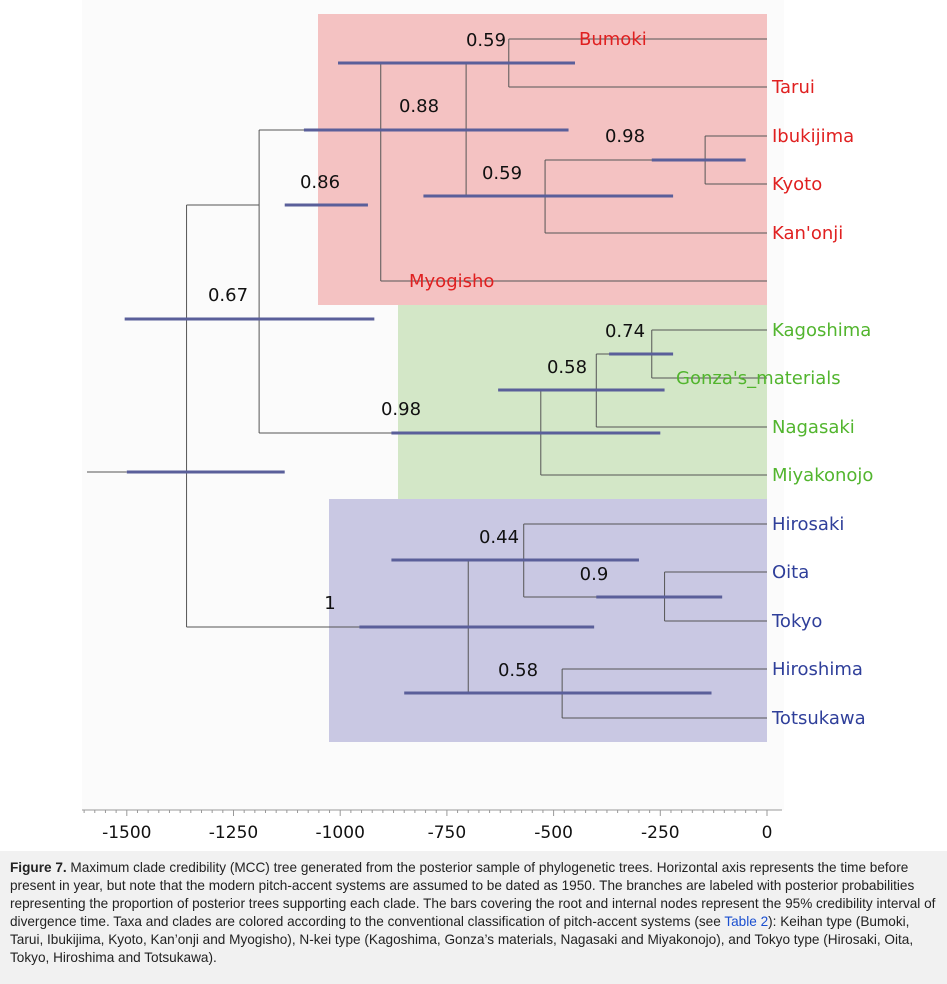 Image resolution: width=947 pixels, height=984 pixels. Describe the element at coordinates (228, 295) in the screenshot. I see `posterior-support-label: 0.67` at that location.